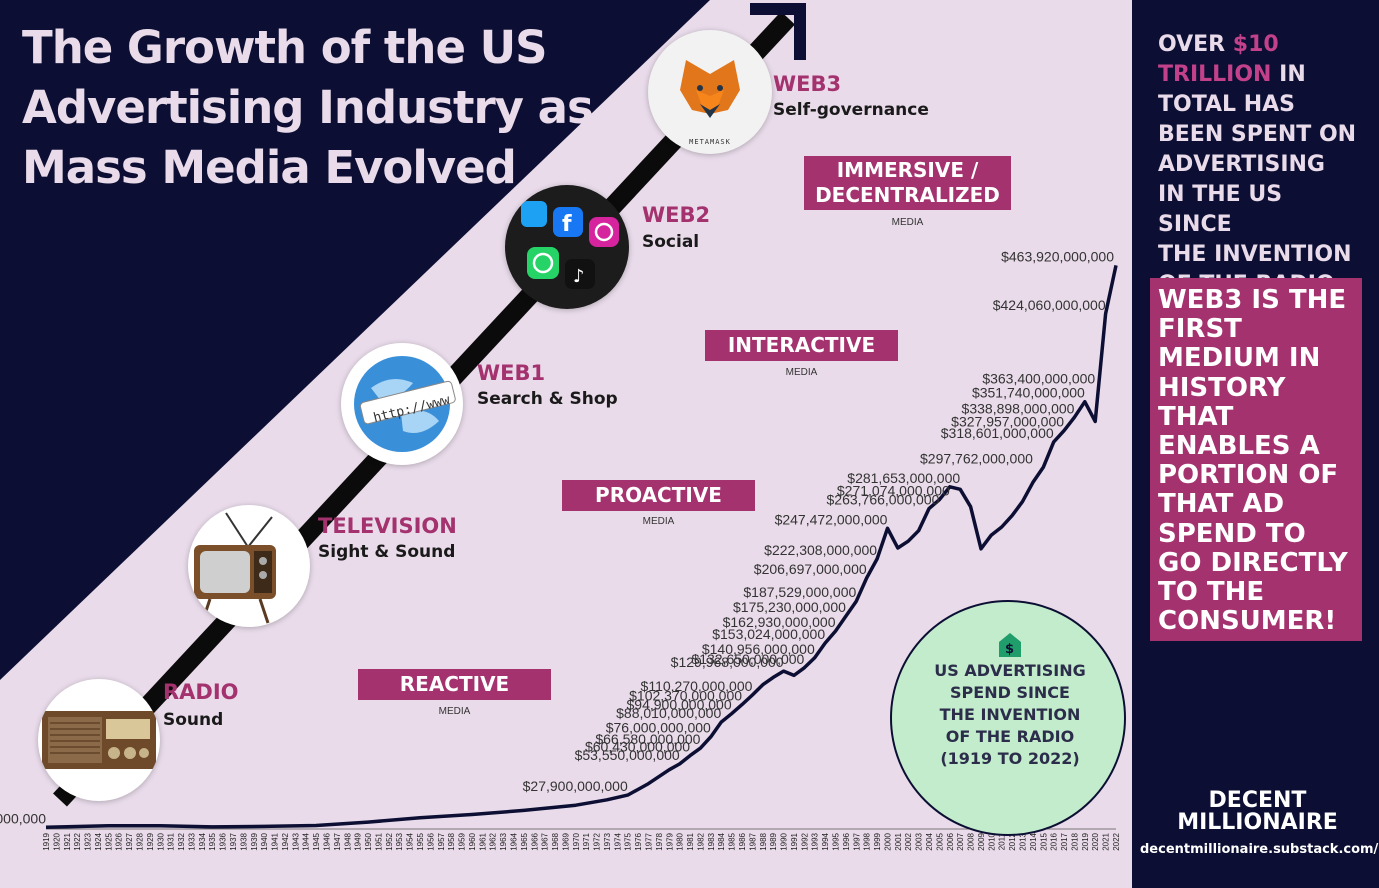 The image size is (1379, 888). I want to click on x-tick-label: 2006, so click(950, 841).